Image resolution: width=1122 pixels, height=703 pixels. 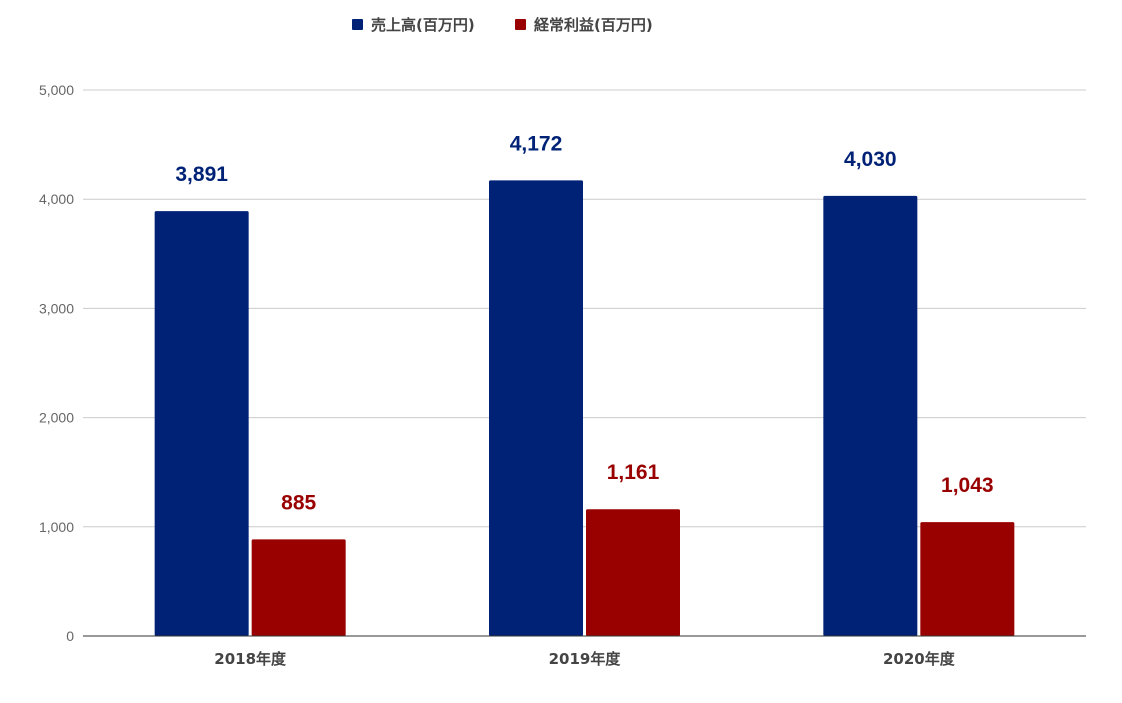 What do you see at coordinates (423, 25) in the screenshot?
I see `legend-label: 売上高(百万円)` at bounding box center [423, 25].